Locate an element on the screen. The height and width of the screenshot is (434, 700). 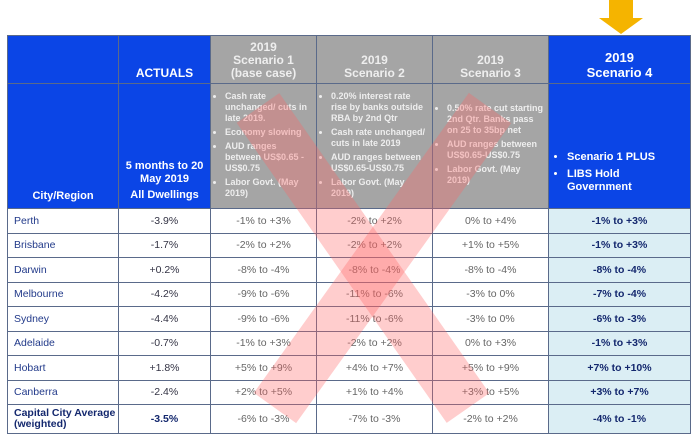
city-cell: Adelaide is located at coordinates (63, 343).